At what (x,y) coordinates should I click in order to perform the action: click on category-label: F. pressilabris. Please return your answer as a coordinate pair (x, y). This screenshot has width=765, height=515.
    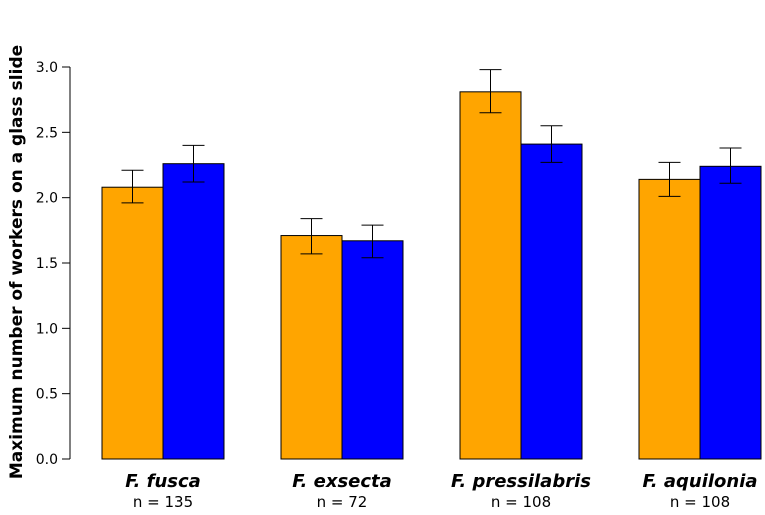
    Looking at the image, I should click on (521, 481).